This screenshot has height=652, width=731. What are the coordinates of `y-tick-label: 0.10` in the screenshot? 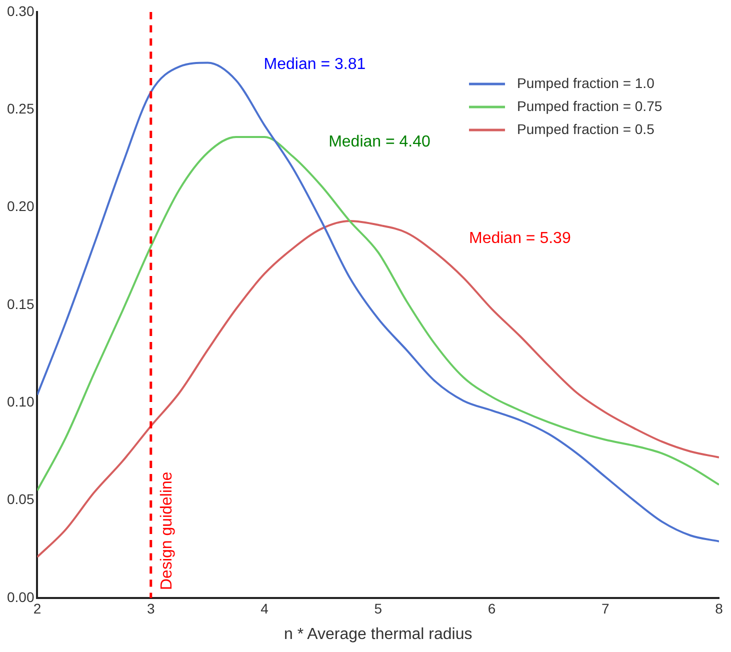 It's located at (20, 402).